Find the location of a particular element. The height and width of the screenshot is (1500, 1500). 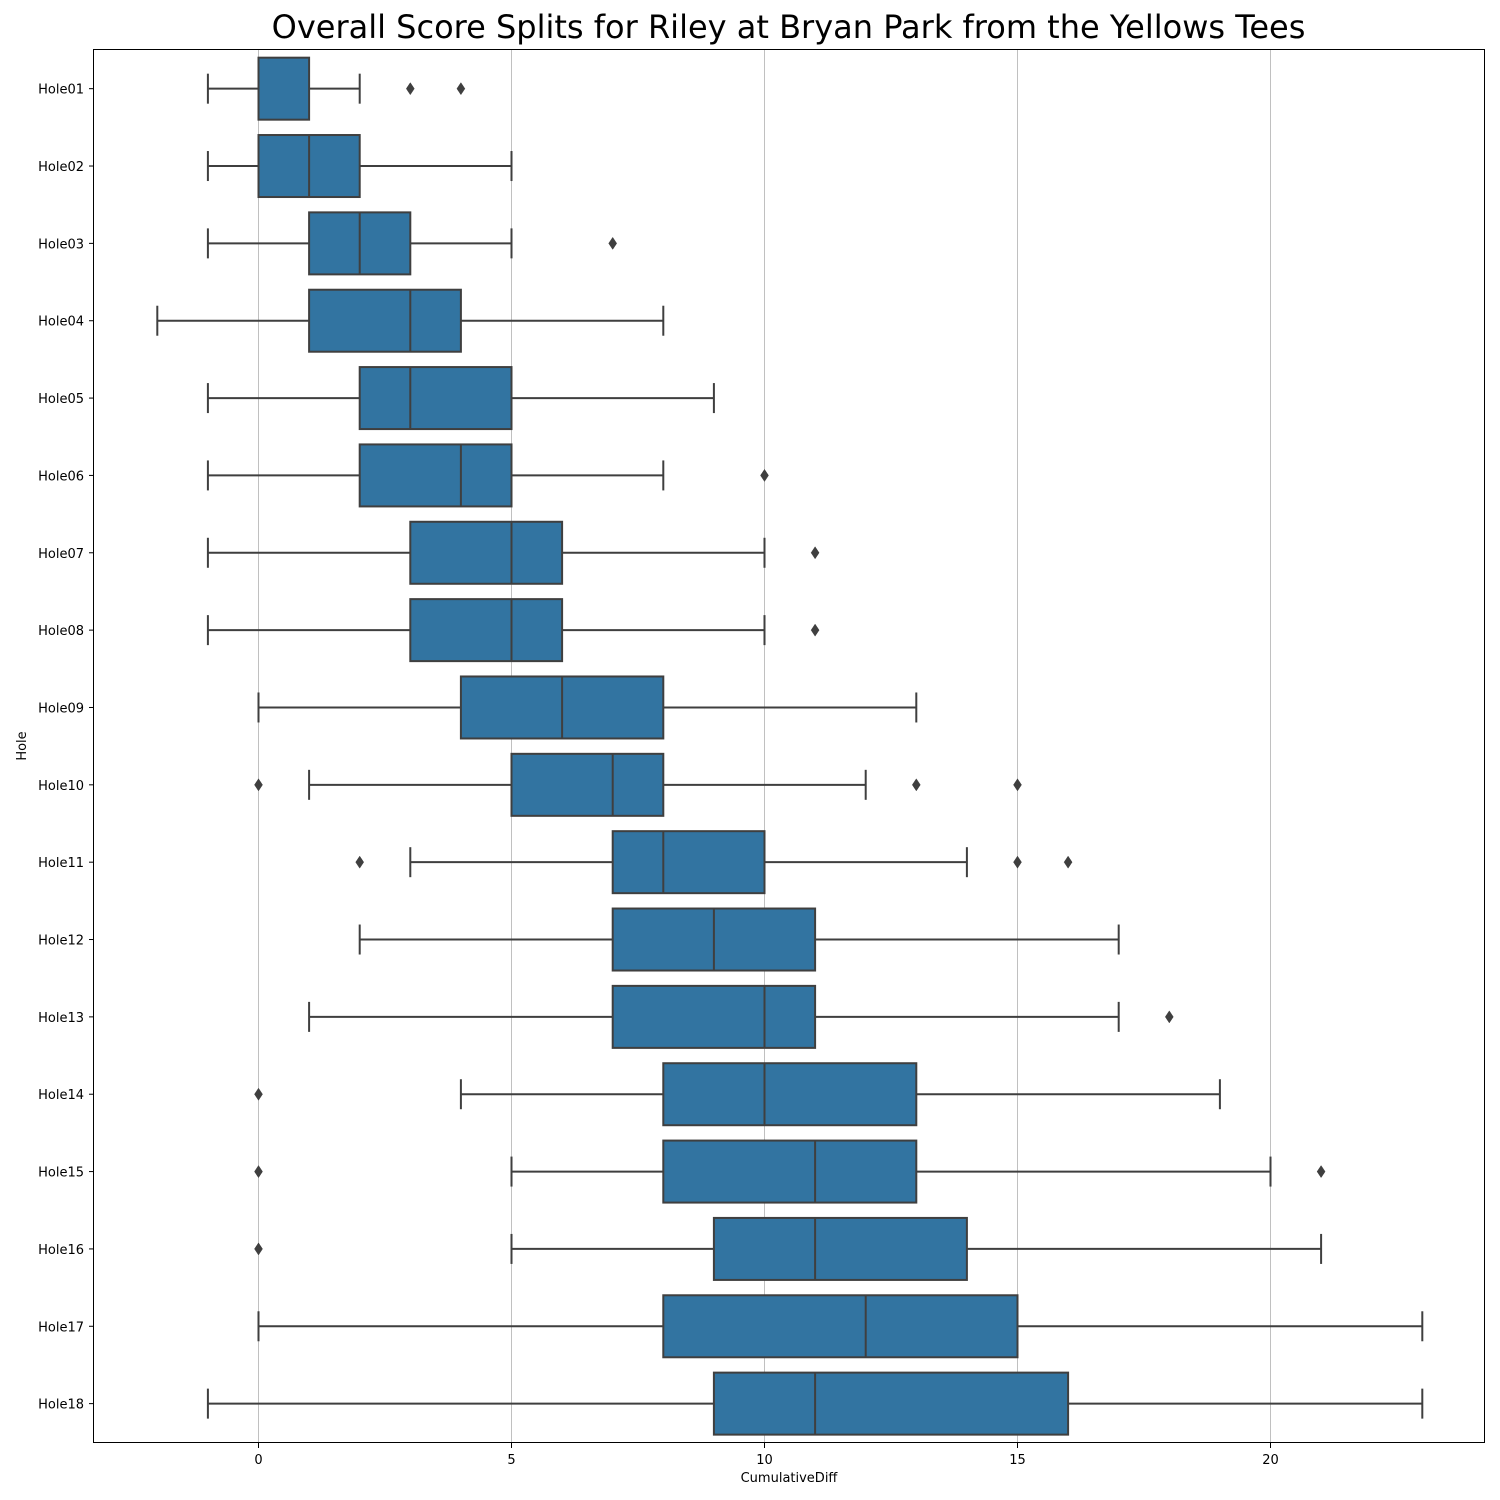

y-tick-label: Hole12 is located at coordinates (61, 941).